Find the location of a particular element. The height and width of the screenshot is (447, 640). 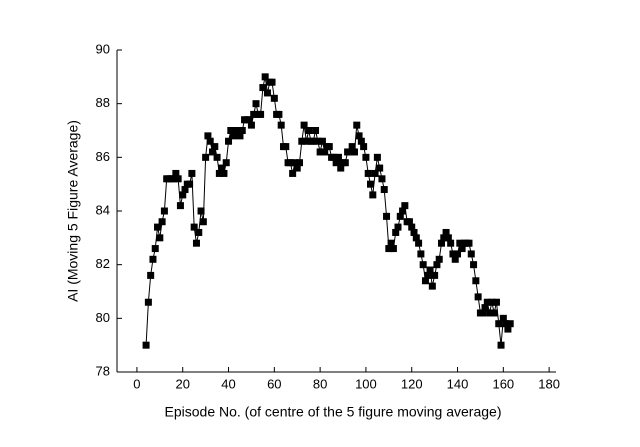

x-tick-label: 20 is located at coordinates (182, 383).